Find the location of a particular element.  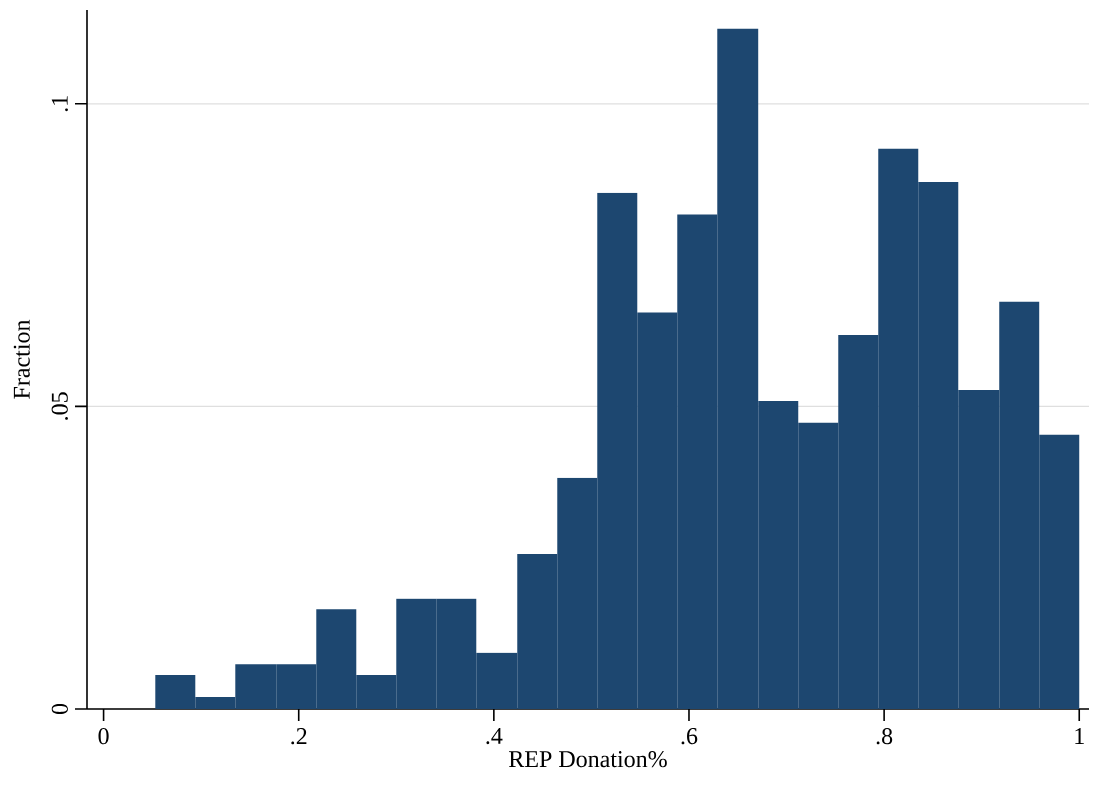

x-axis-title: REP Donation% is located at coordinates (588, 759).